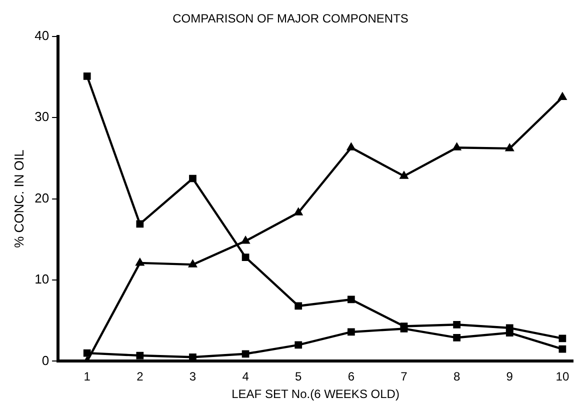  Describe the element at coordinates (563, 377) in the screenshot. I see `x-tick-label: 10` at that location.